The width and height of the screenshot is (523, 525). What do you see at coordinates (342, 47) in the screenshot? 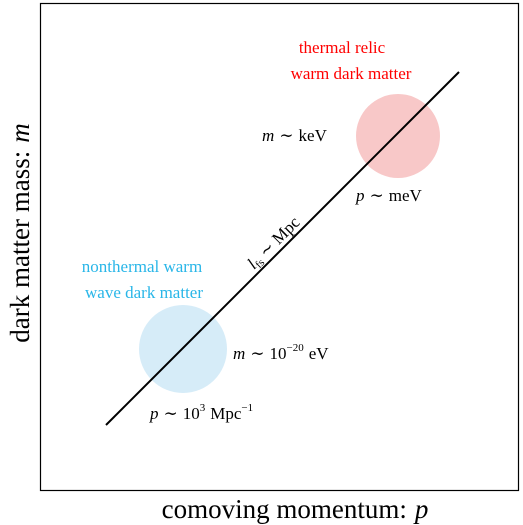
I see `thermal-title-line1: thermal relic` at bounding box center [342, 47].